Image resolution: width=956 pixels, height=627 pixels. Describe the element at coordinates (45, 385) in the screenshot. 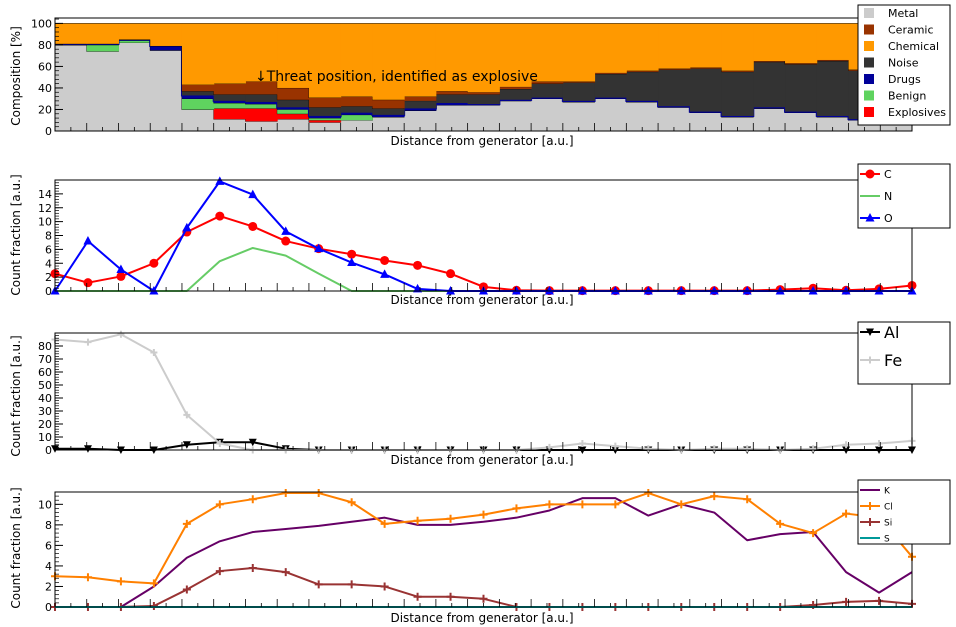

I see `y-tick-label: 50` at that location.